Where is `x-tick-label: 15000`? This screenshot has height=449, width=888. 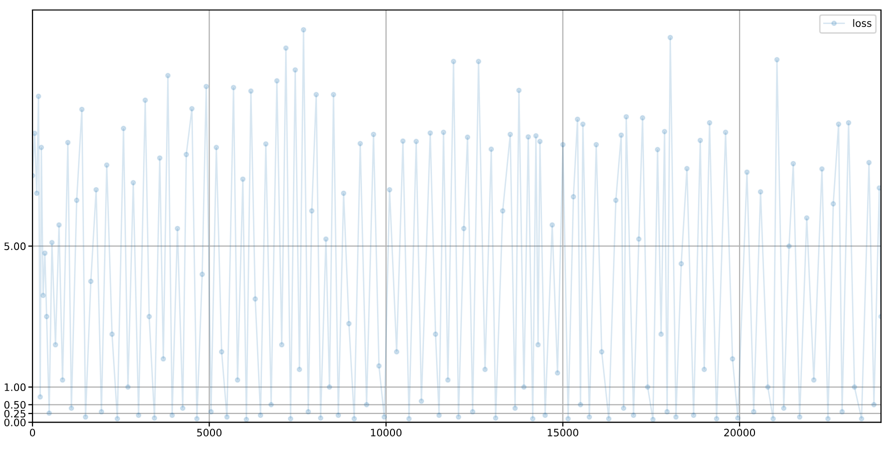
x-tick-label: 15000 is located at coordinates (563, 432).